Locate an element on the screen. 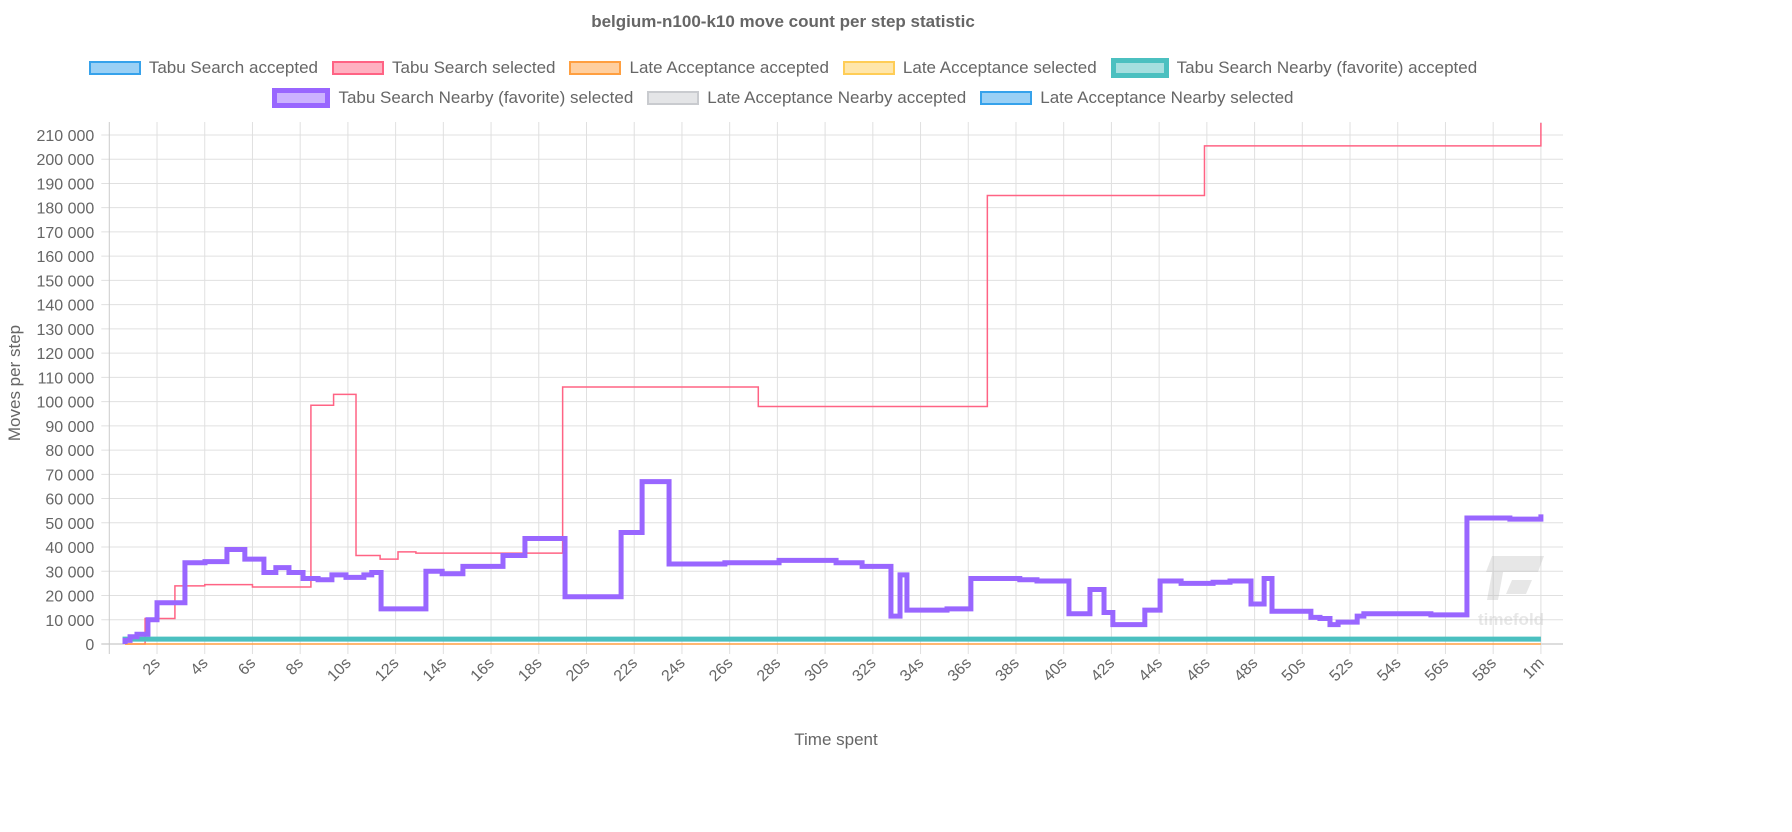 The image size is (1792, 832). y-tick-label: 120 000 is located at coordinates (65, 354).